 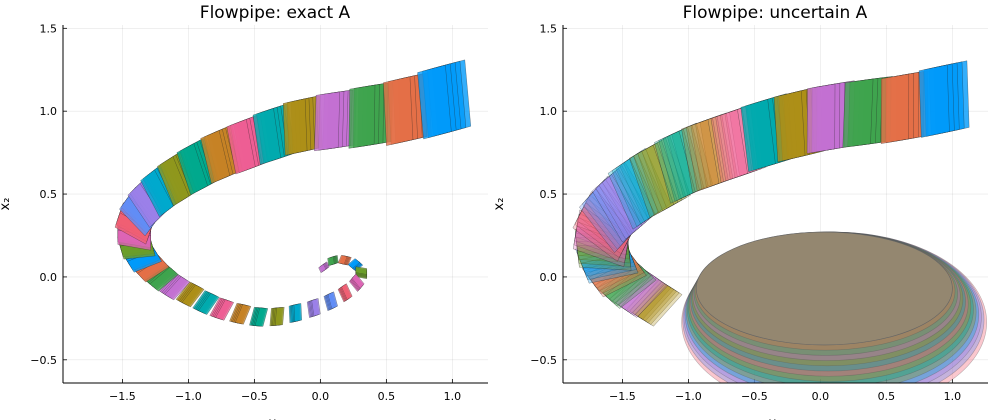 What do you see at coordinates (821, 396) in the screenshot?
I see `x-tick-label: 0.0` at bounding box center [821, 396].